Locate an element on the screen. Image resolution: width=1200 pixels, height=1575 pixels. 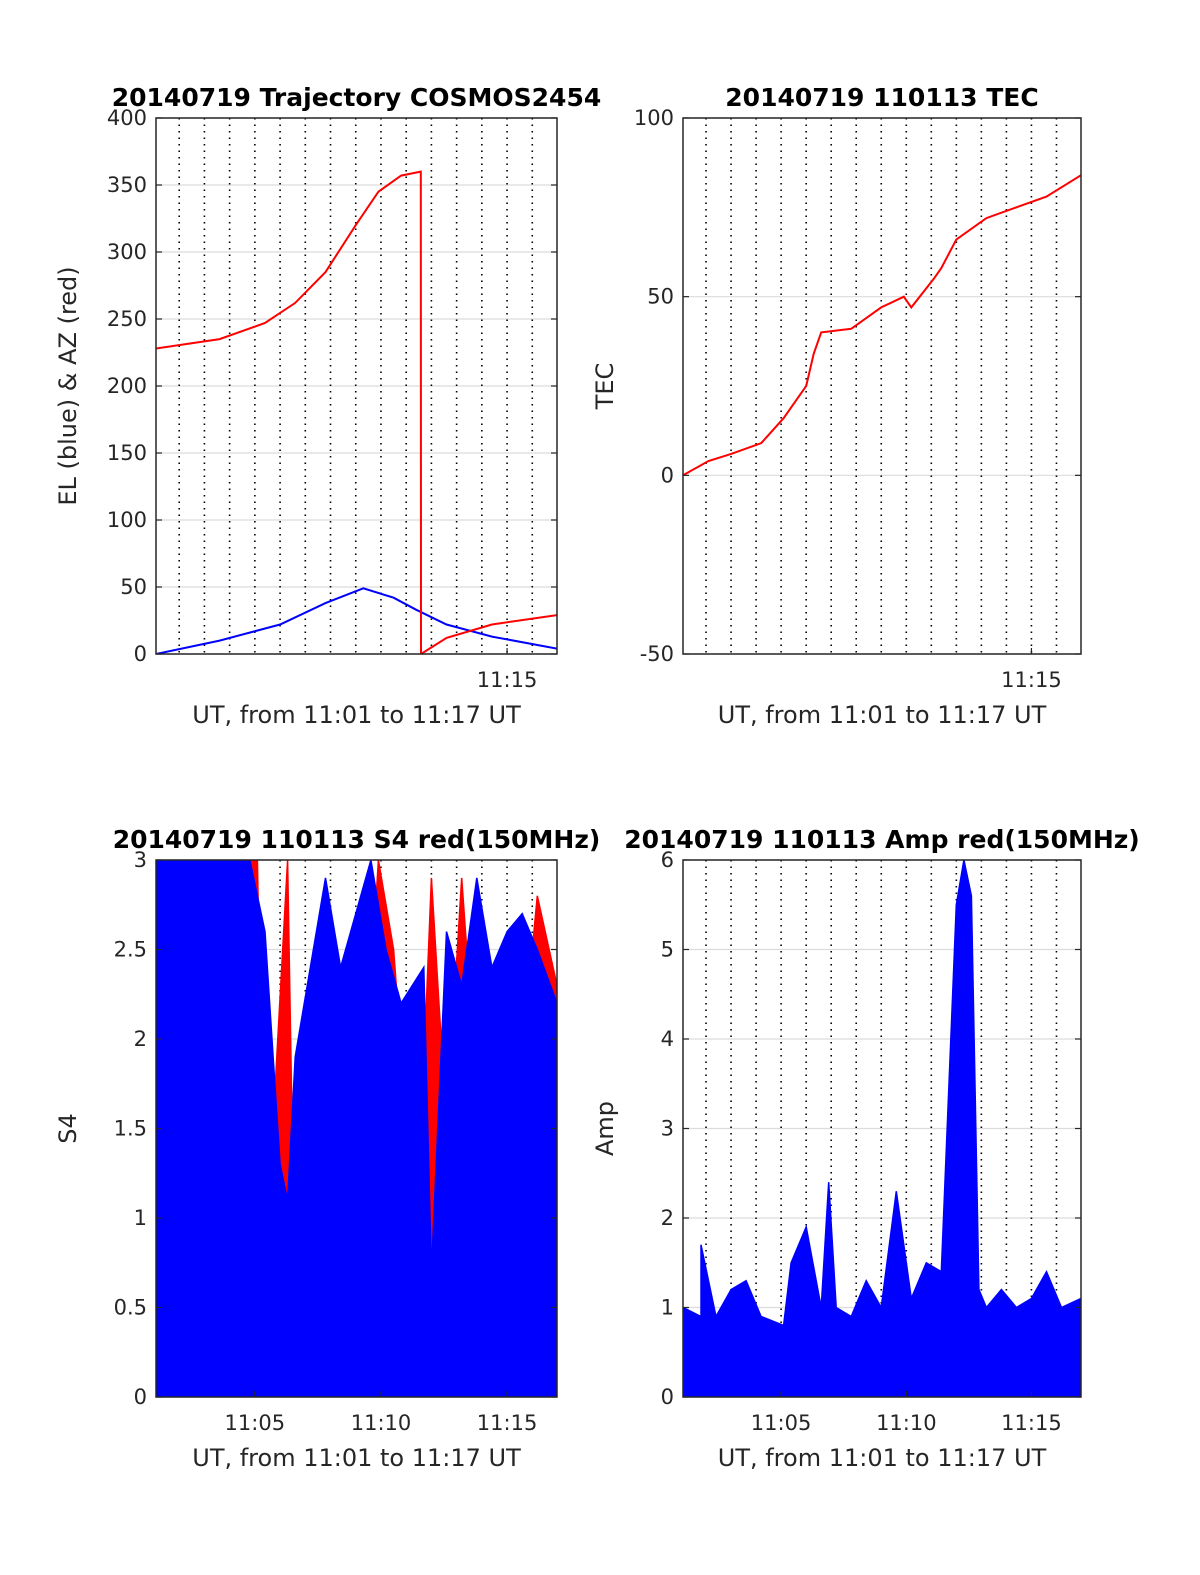
series-1-line is located at coordinates (882, 325).